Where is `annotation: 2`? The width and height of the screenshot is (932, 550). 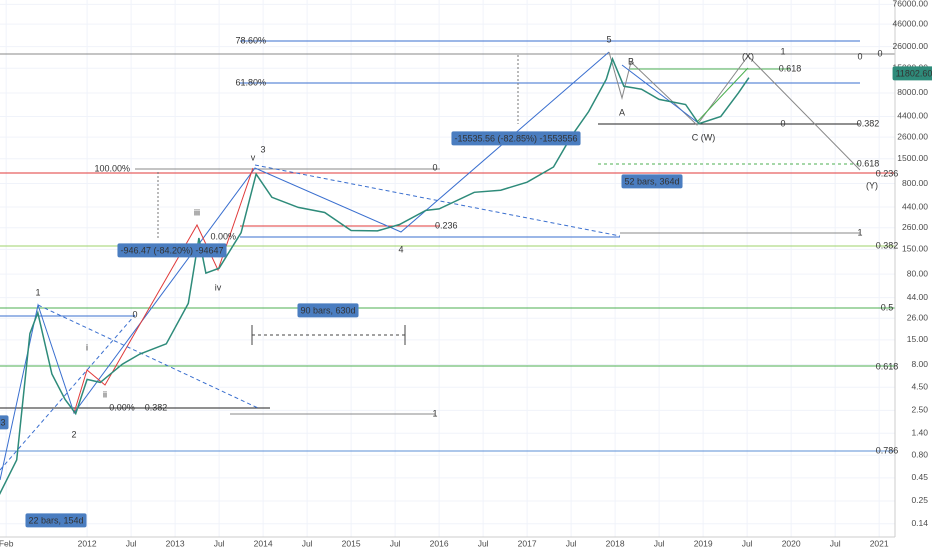 annotation: 2 is located at coordinates (73, 434).